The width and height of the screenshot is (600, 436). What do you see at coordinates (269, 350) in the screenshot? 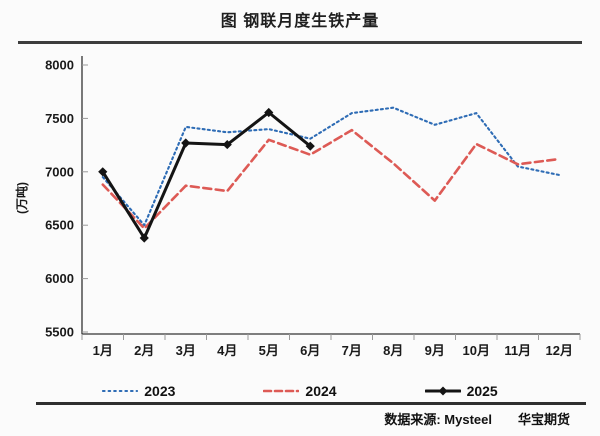
I see `x-tick-label: 5月` at bounding box center [269, 350].